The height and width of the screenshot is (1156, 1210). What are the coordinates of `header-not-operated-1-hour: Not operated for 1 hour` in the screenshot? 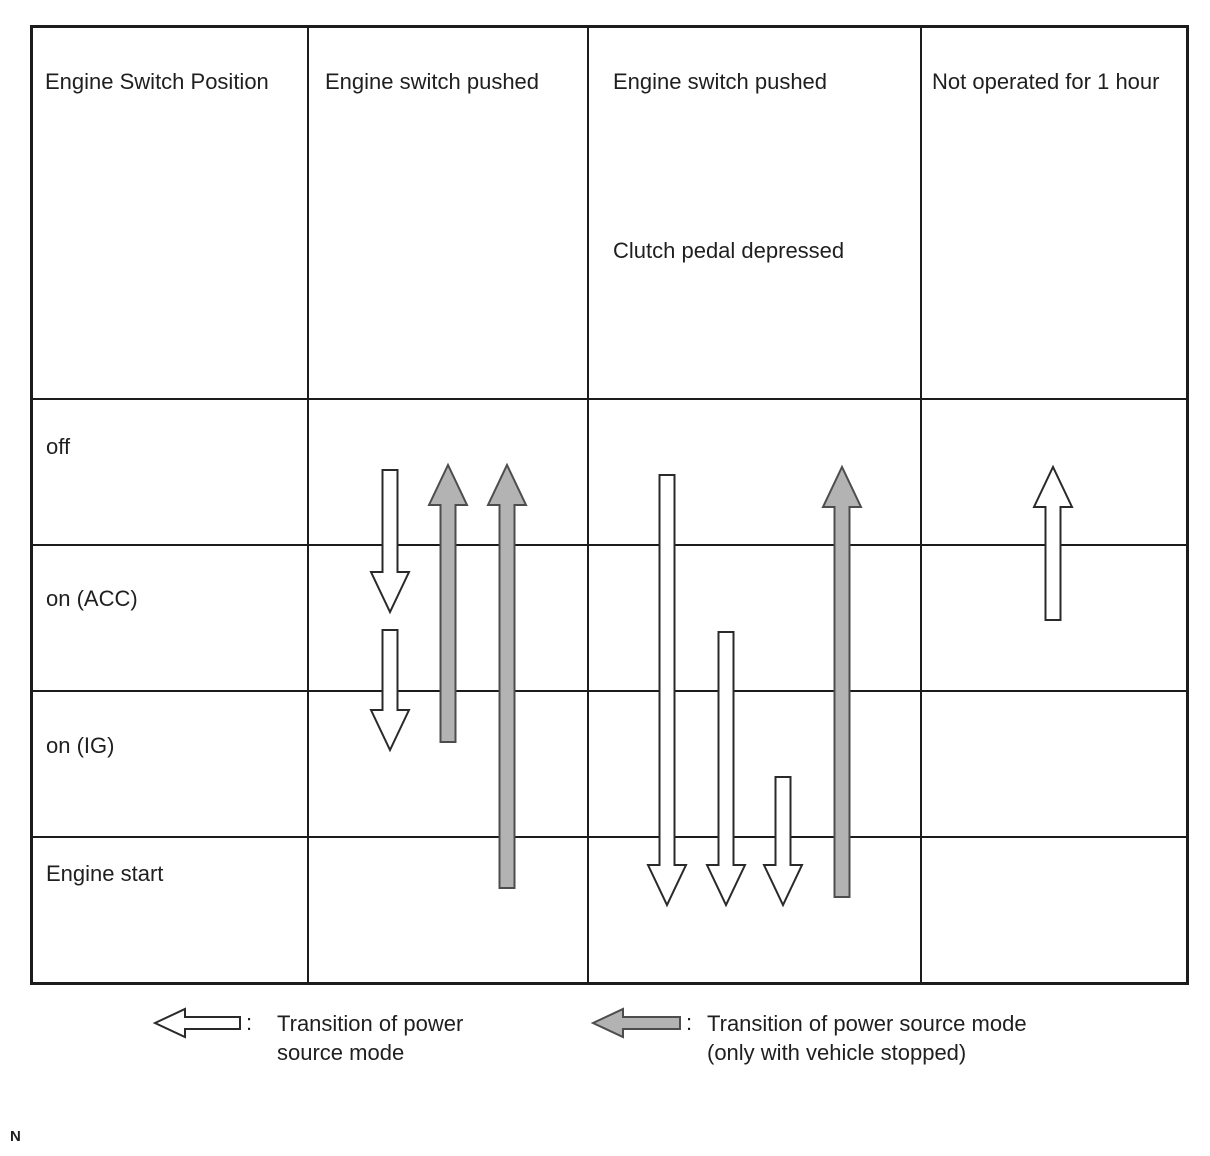 It's located at (1046, 81).